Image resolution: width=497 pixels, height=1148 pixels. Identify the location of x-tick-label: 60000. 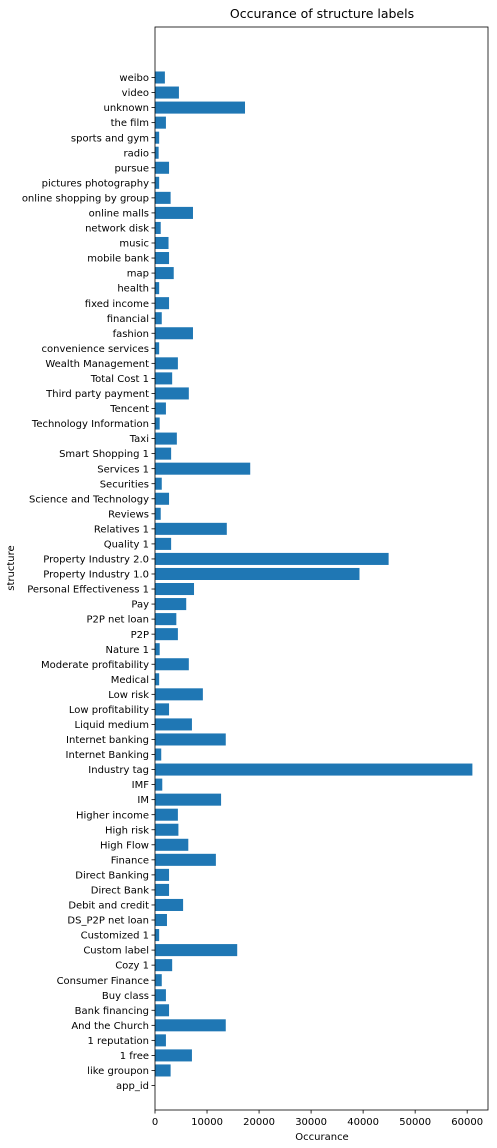
(467, 1122).